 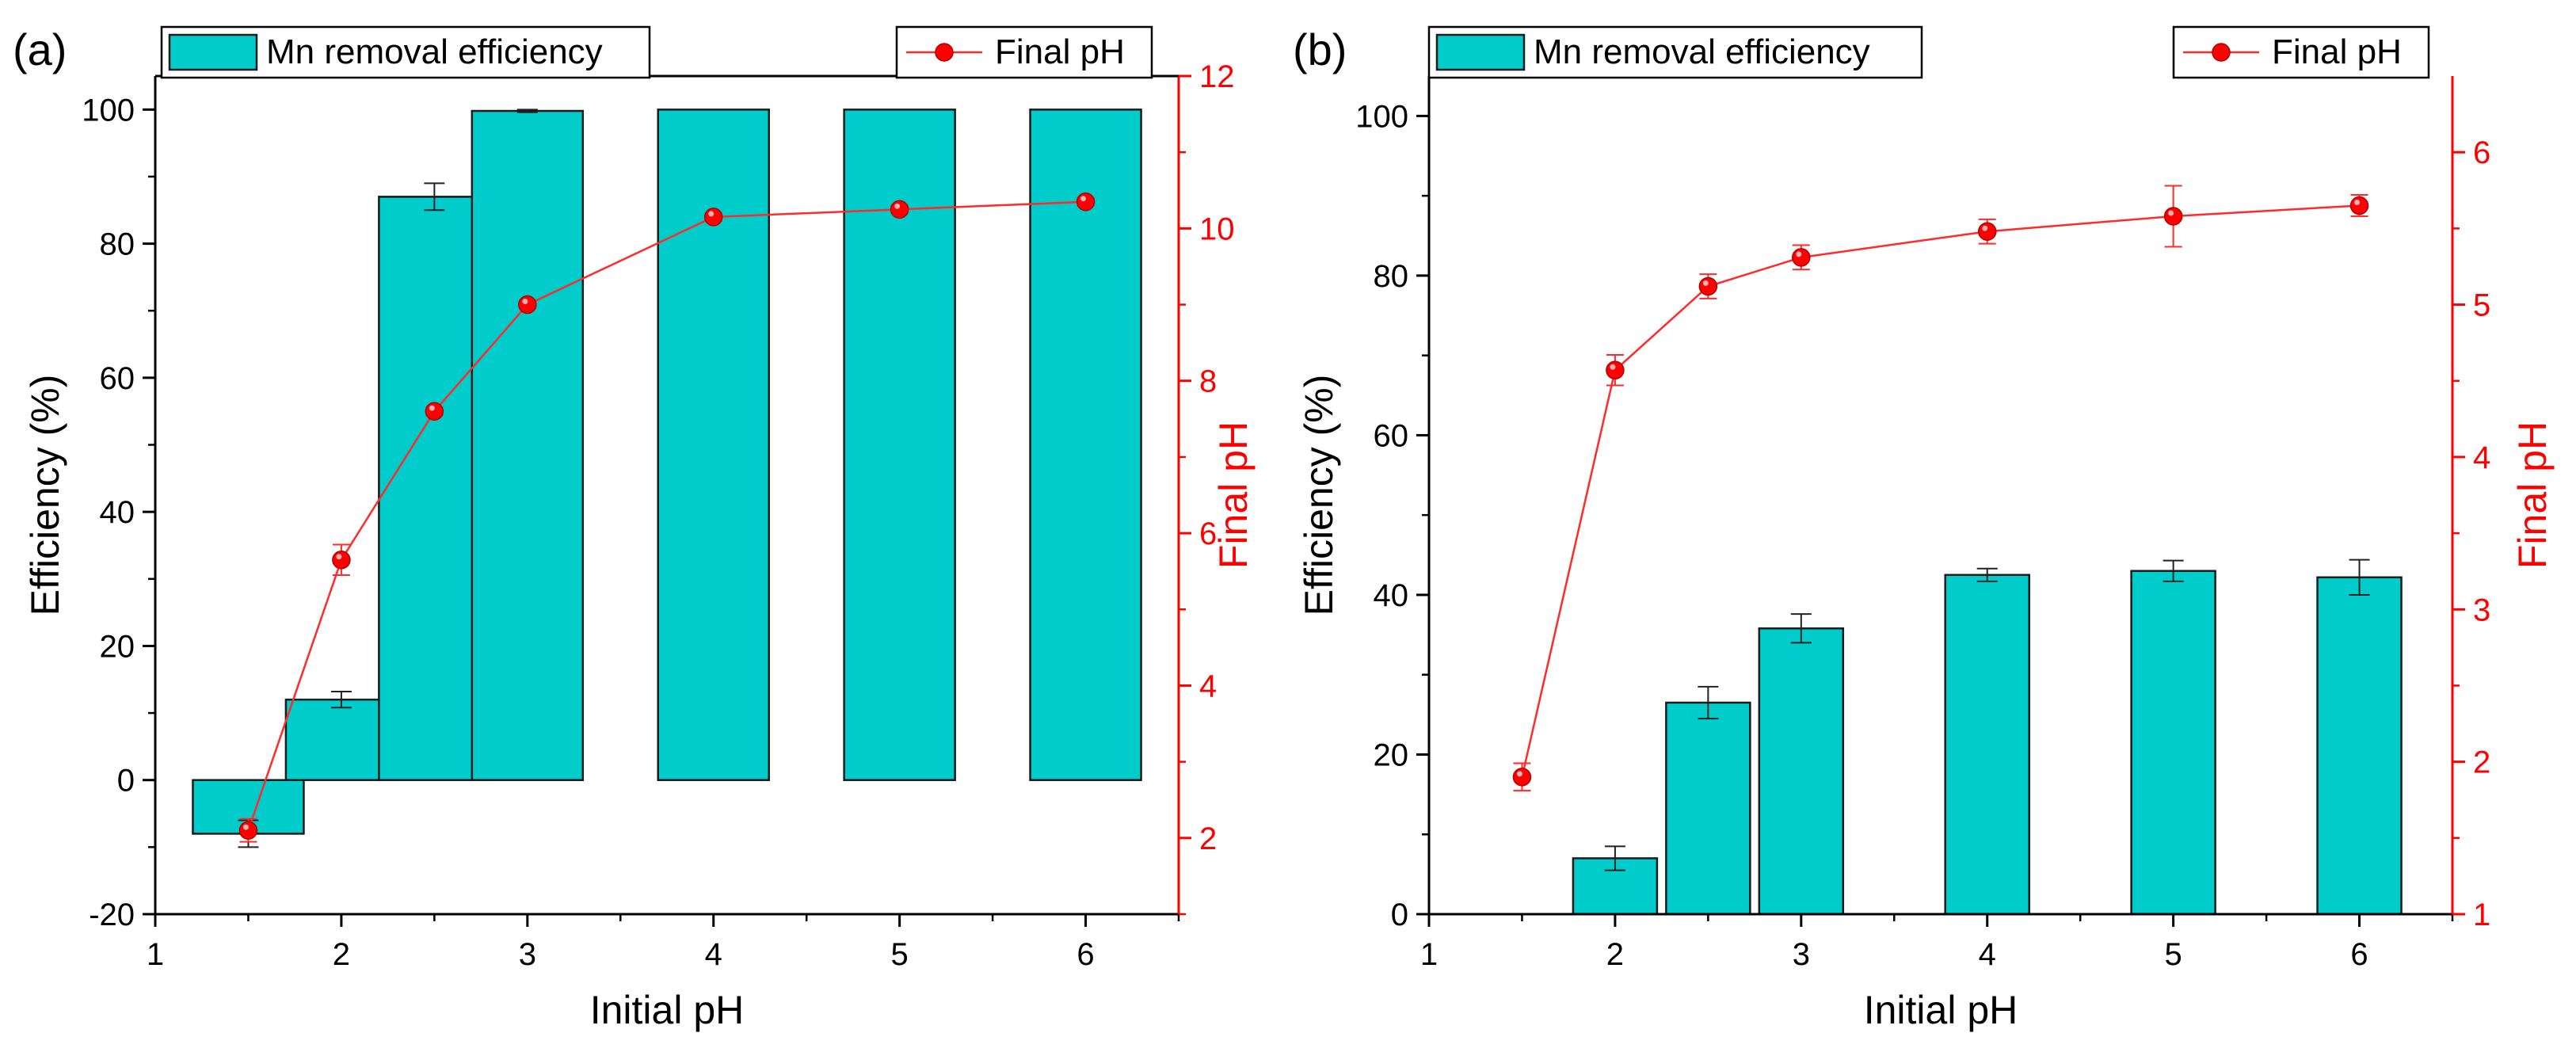 What do you see at coordinates (527, 954) in the screenshot?
I see `x-tick-label: 3` at bounding box center [527, 954].